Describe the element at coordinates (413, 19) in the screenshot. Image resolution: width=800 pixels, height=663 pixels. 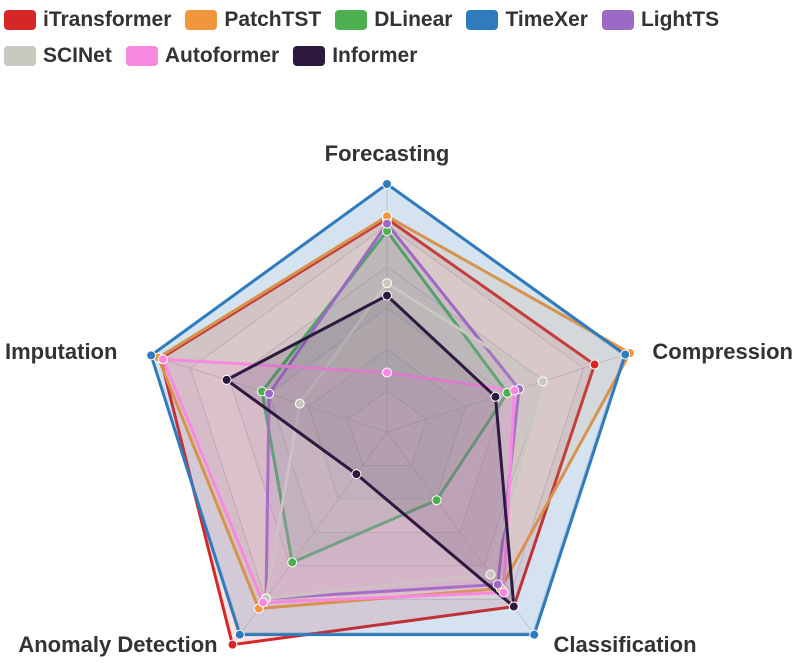
I see `legend-label: DLinear` at that location.